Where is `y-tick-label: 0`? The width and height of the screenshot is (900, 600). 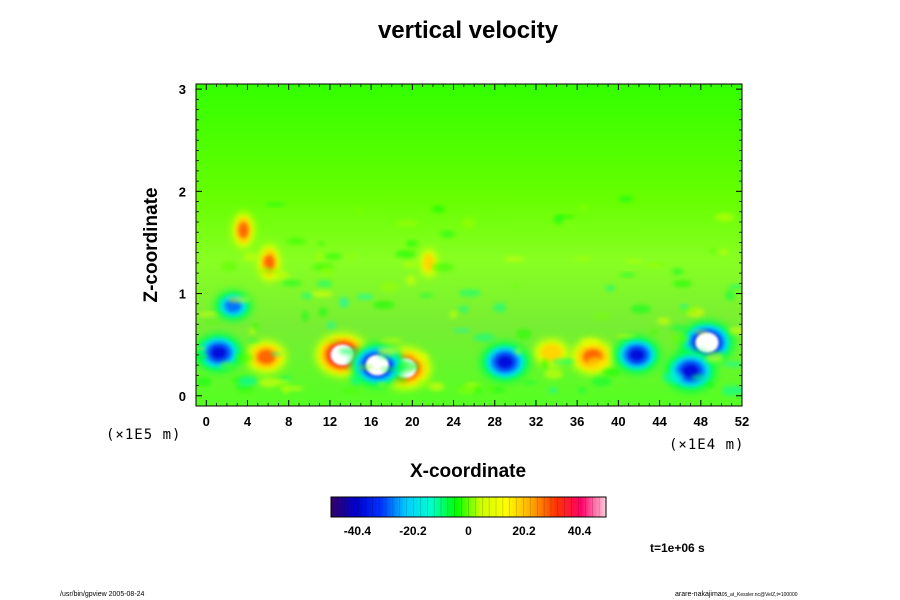 y-tick-label: 0 is located at coordinates (182, 396).